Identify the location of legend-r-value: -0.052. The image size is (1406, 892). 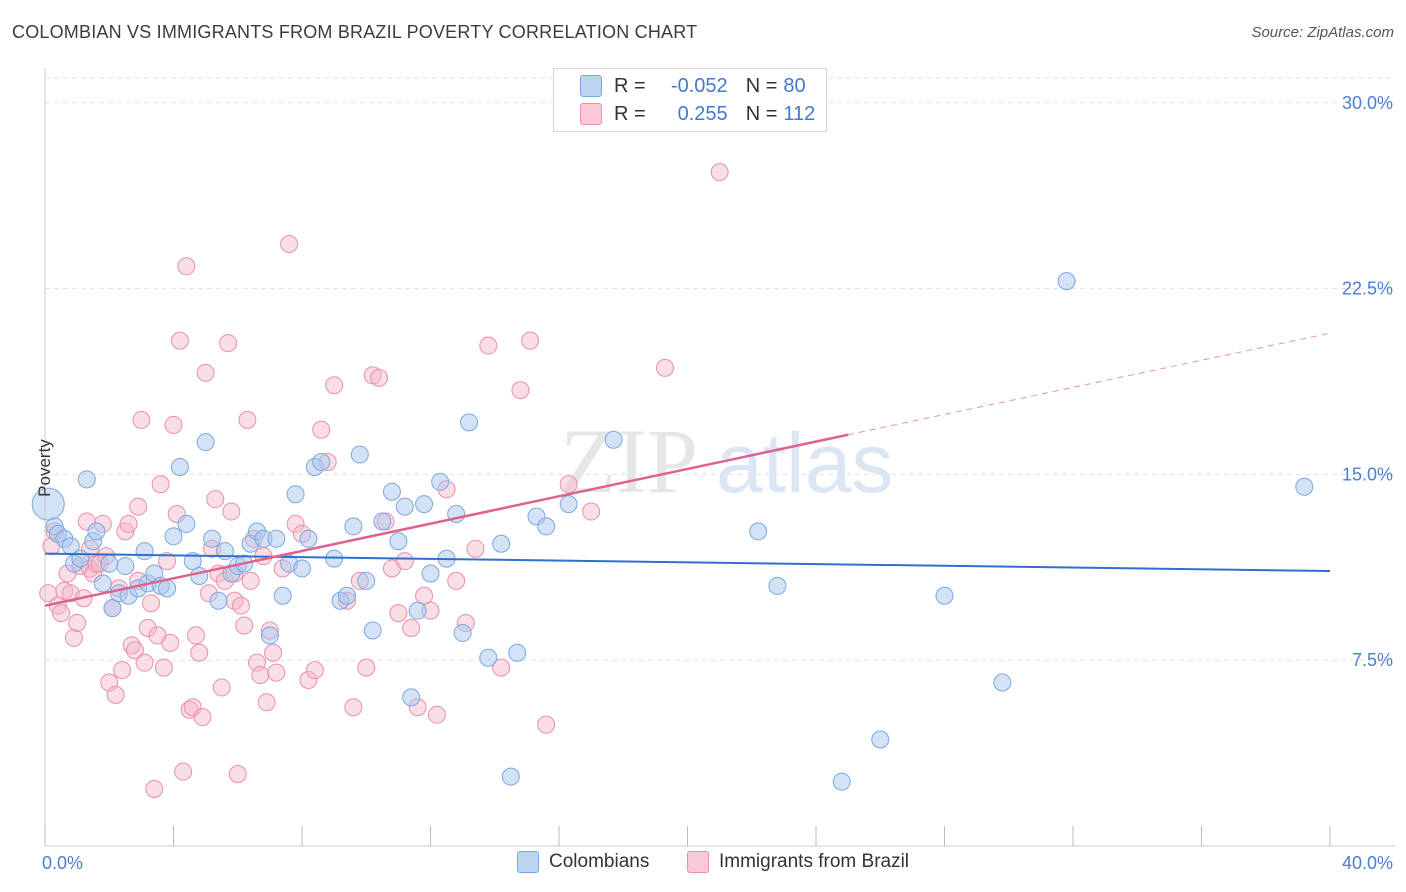
(699, 85).